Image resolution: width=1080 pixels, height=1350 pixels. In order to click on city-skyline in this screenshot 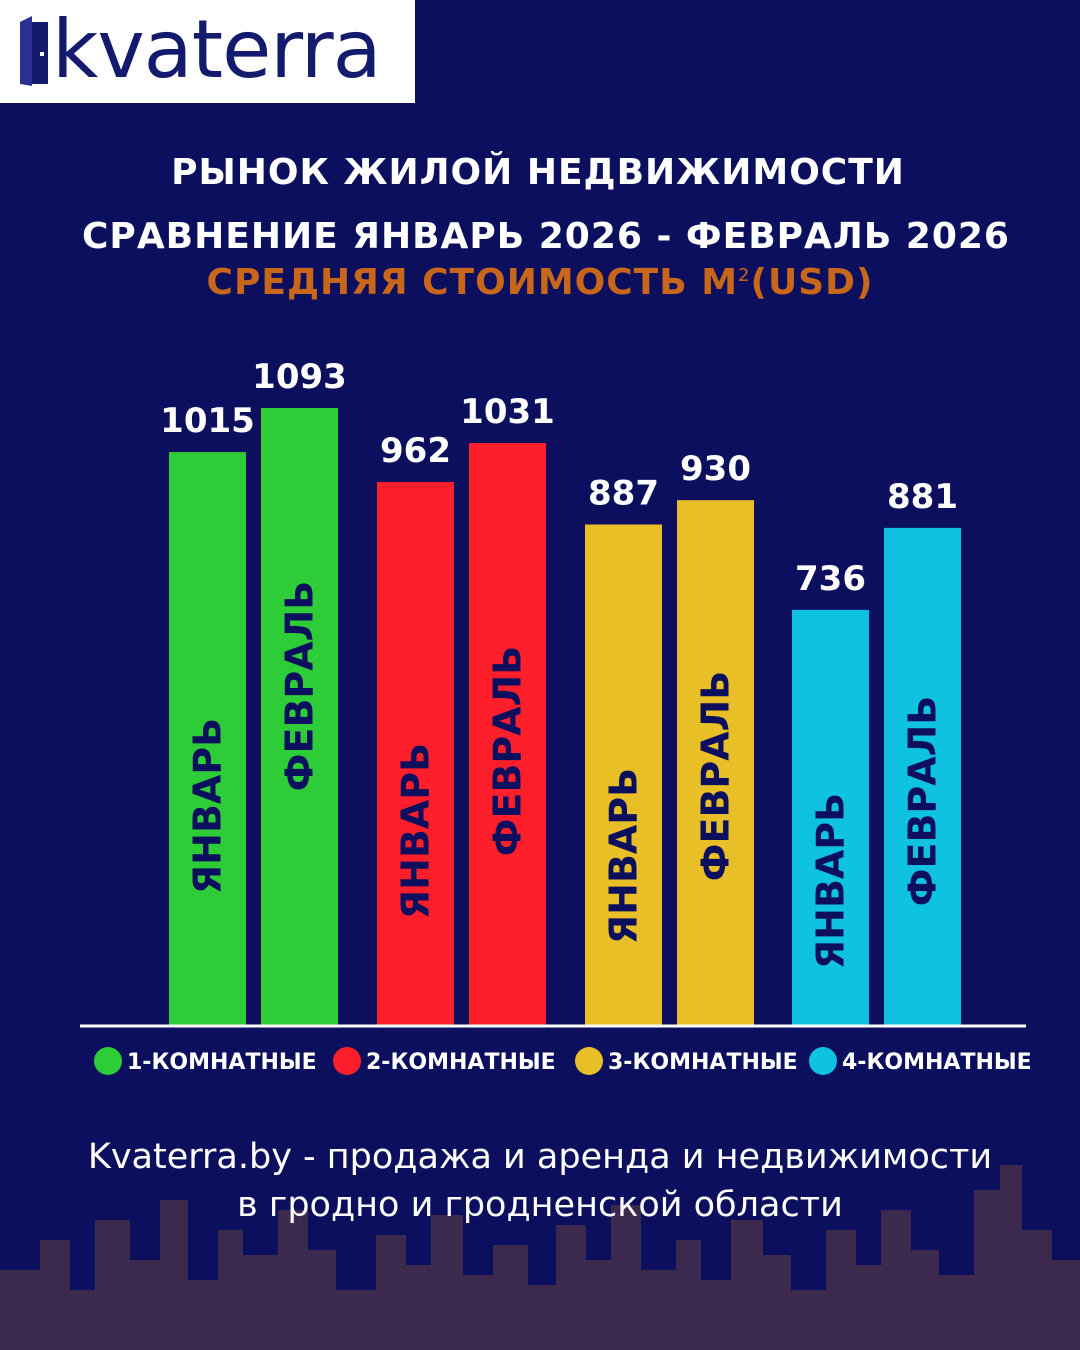, I will do `click(540, 1257)`.